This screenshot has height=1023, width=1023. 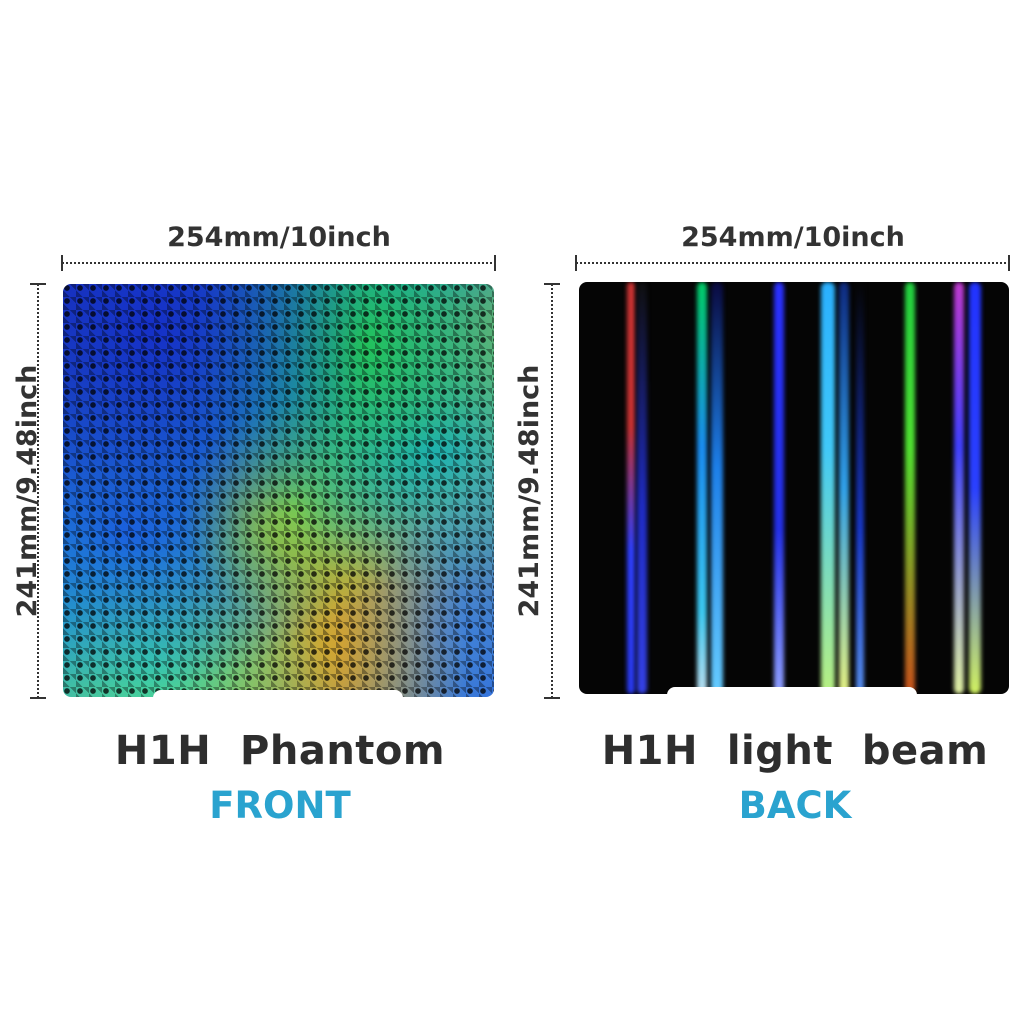 What do you see at coordinates (793, 263) in the screenshot?
I see `right-width-dimension-line` at bounding box center [793, 263].